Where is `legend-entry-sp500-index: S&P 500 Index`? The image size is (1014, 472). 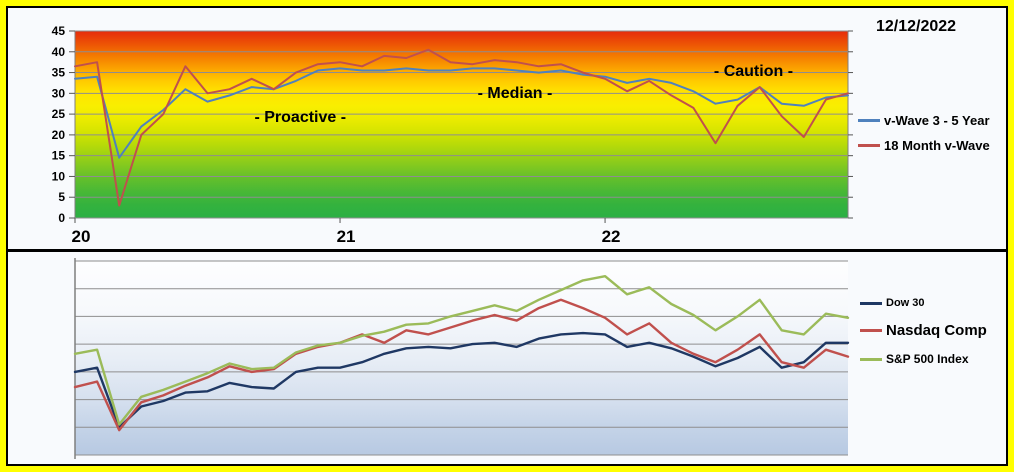
legend-entry-sp500-index: S&P 500 Index is located at coordinates (923, 359).